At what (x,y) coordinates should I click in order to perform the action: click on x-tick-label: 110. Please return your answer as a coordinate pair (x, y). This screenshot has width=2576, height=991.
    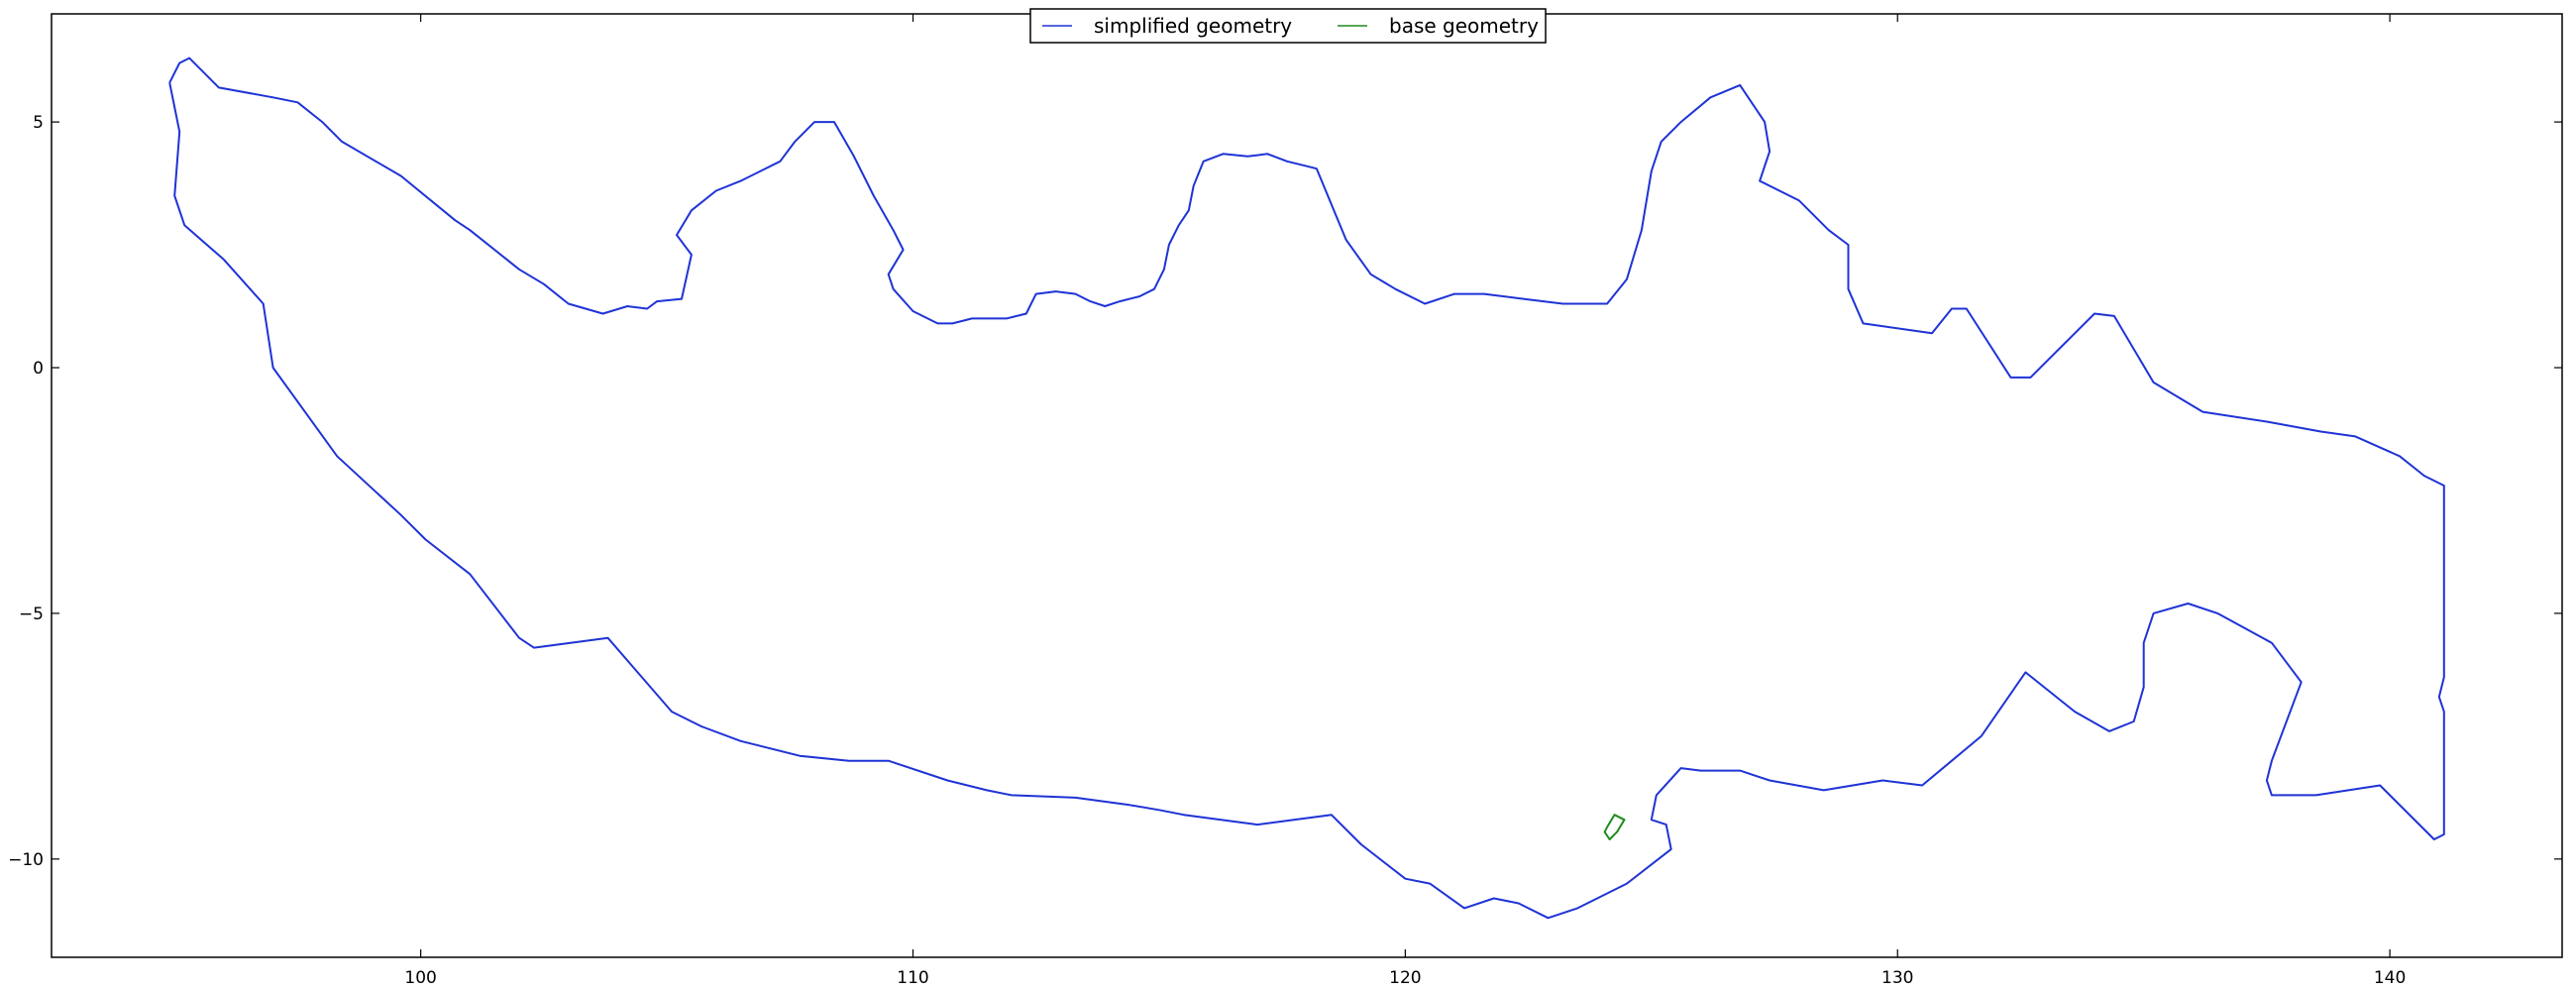
    Looking at the image, I should click on (912, 978).